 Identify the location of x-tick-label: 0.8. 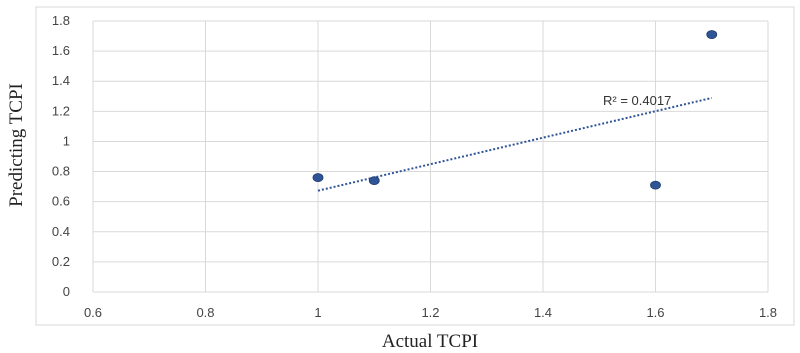
(205, 312).